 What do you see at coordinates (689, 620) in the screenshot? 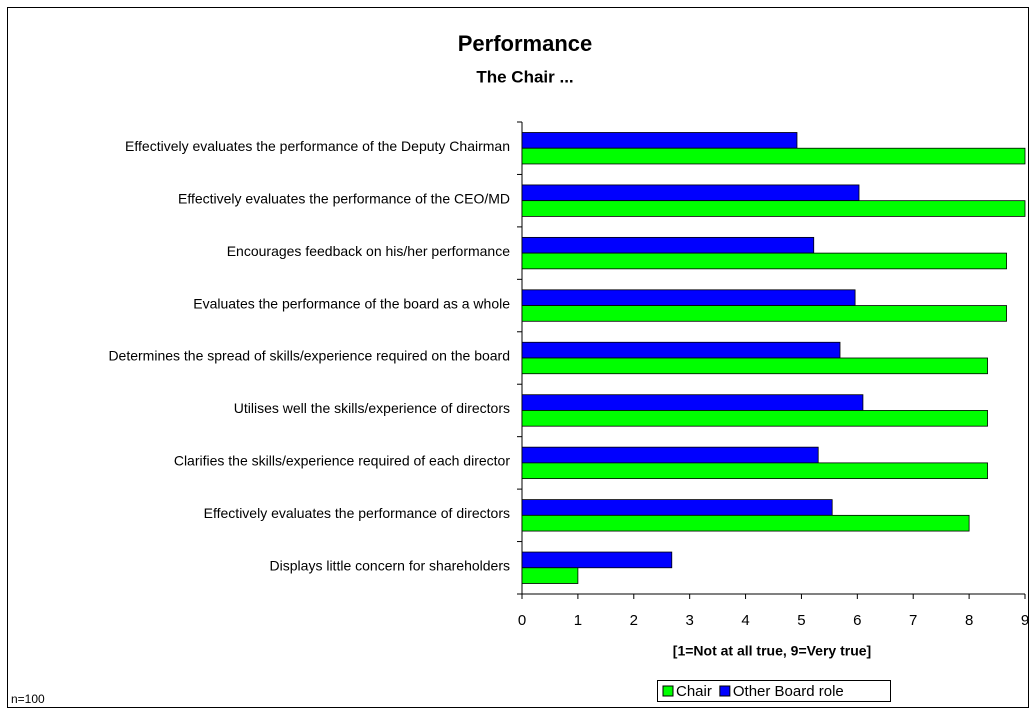
I see `x-tick-label: 3` at bounding box center [689, 620].